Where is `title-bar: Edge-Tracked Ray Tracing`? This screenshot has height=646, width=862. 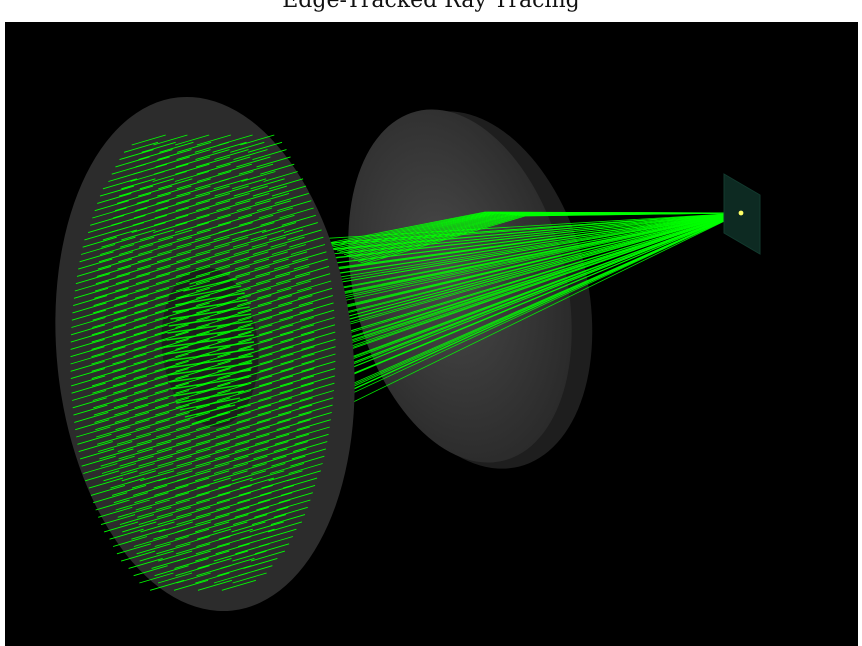
title-bar: Edge-Tracked Ray Tracing is located at coordinates (431, 11).